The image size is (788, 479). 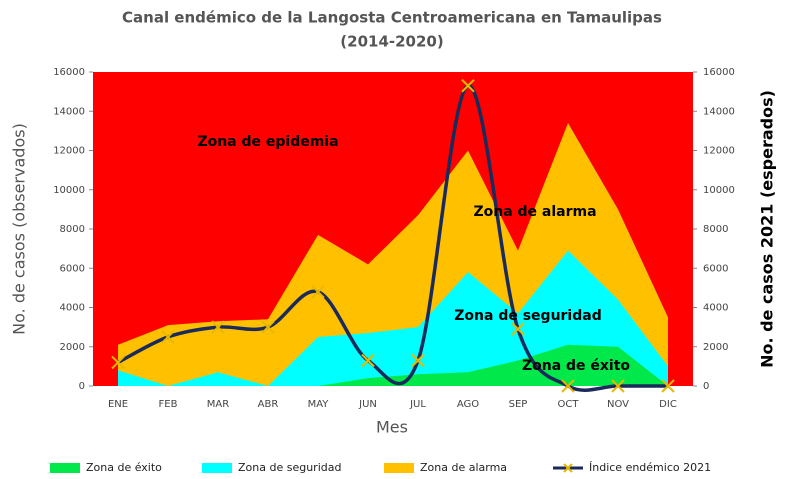 I want to click on y-tick-label: 16000, so click(x=69, y=72).